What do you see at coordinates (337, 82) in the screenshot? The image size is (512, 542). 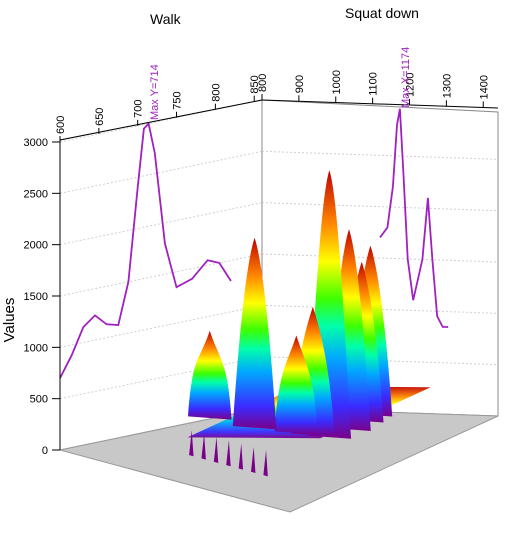 I see `squat-tick-label: 1000` at bounding box center [337, 82].